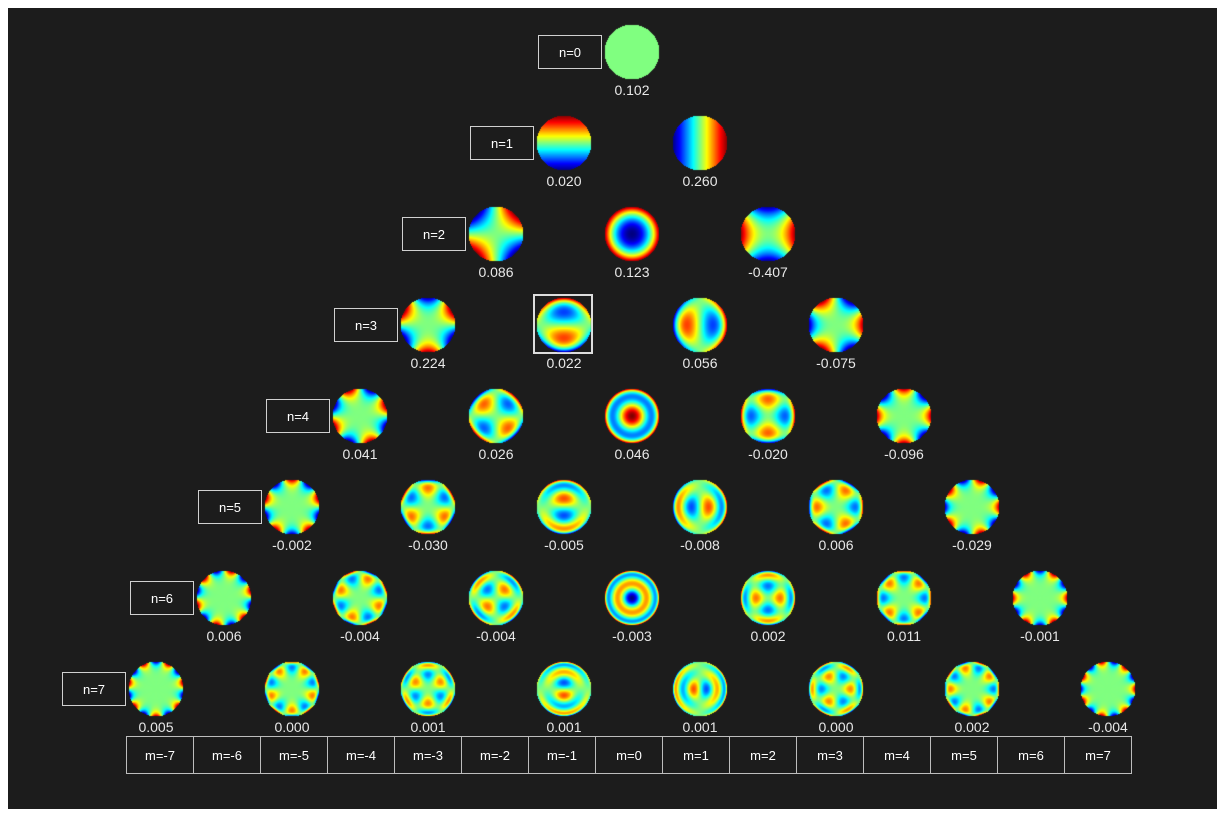  What do you see at coordinates (294, 755) in the screenshot?
I see `m-axis-label: m=-5` at bounding box center [294, 755].